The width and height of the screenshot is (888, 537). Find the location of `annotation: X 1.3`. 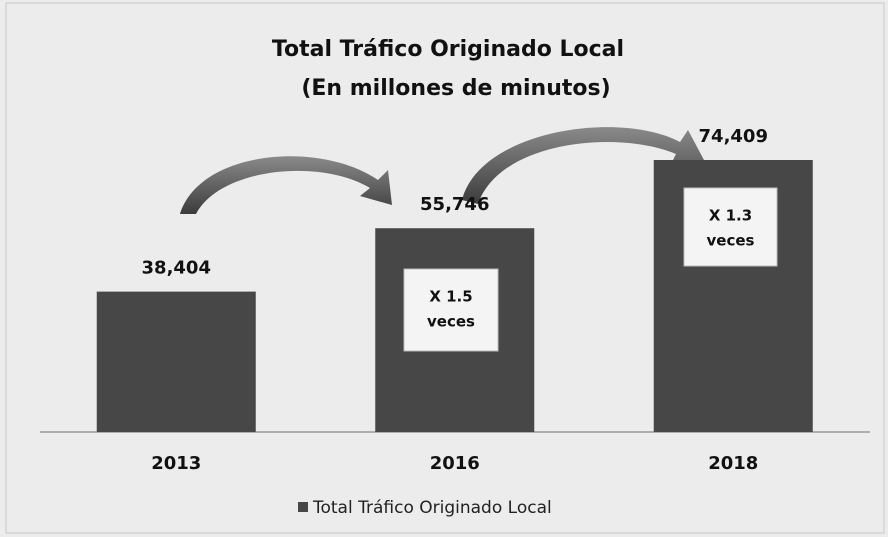

annotation: X 1.3 is located at coordinates (730, 216).